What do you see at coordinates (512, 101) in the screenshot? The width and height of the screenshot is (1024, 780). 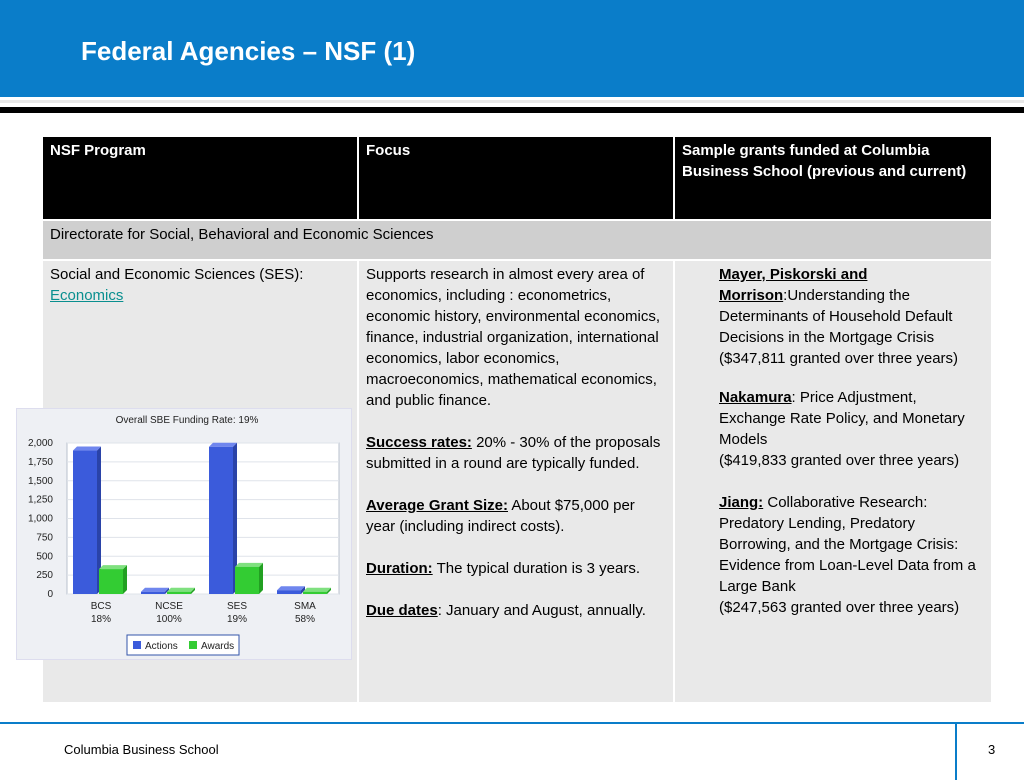 I see `divider-thin` at bounding box center [512, 101].